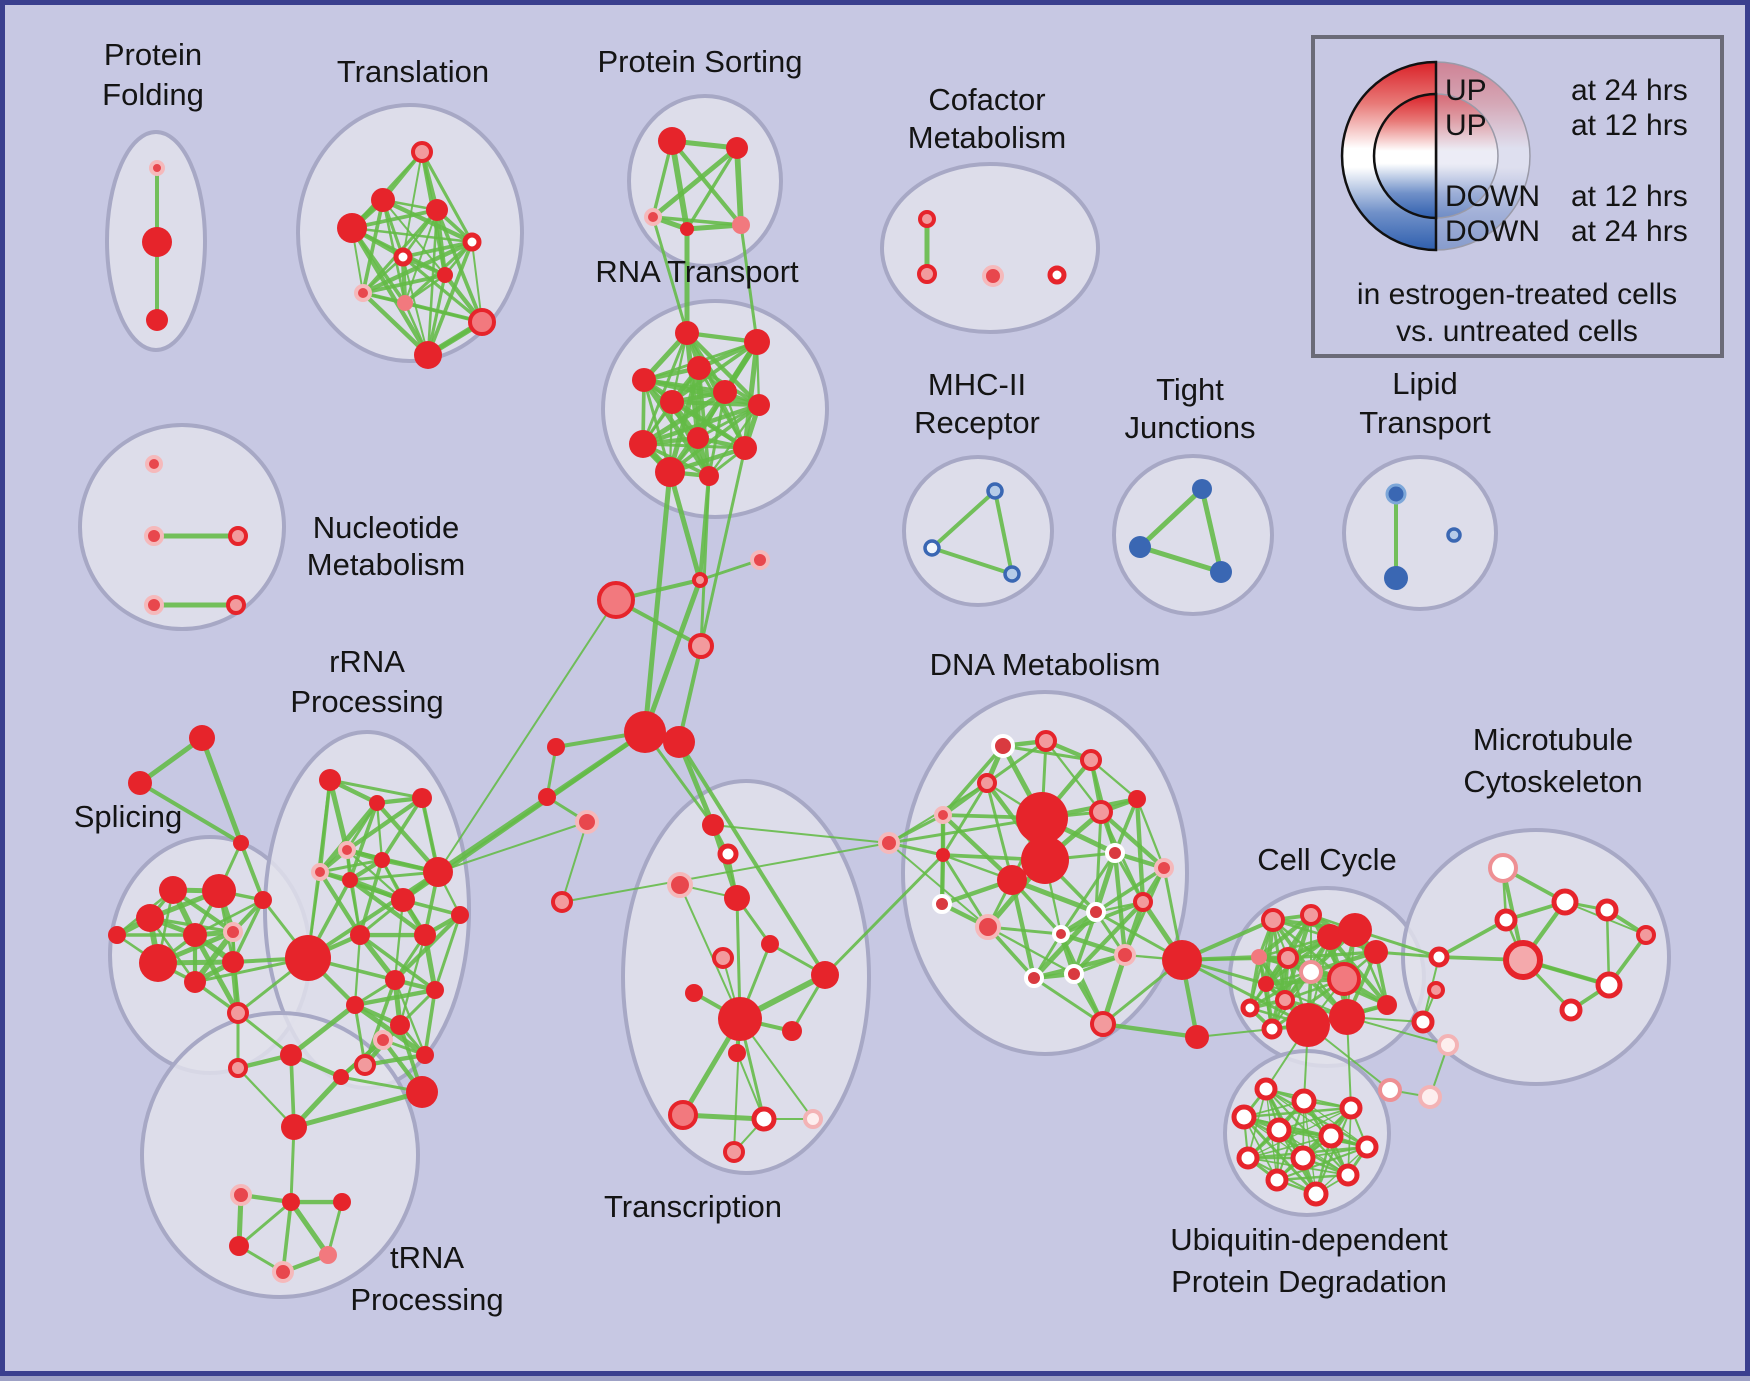  What do you see at coordinates (1629, 196) in the screenshot?
I see `legend-time-12b: at 12 hrs` at bounding box center [1629, 196].